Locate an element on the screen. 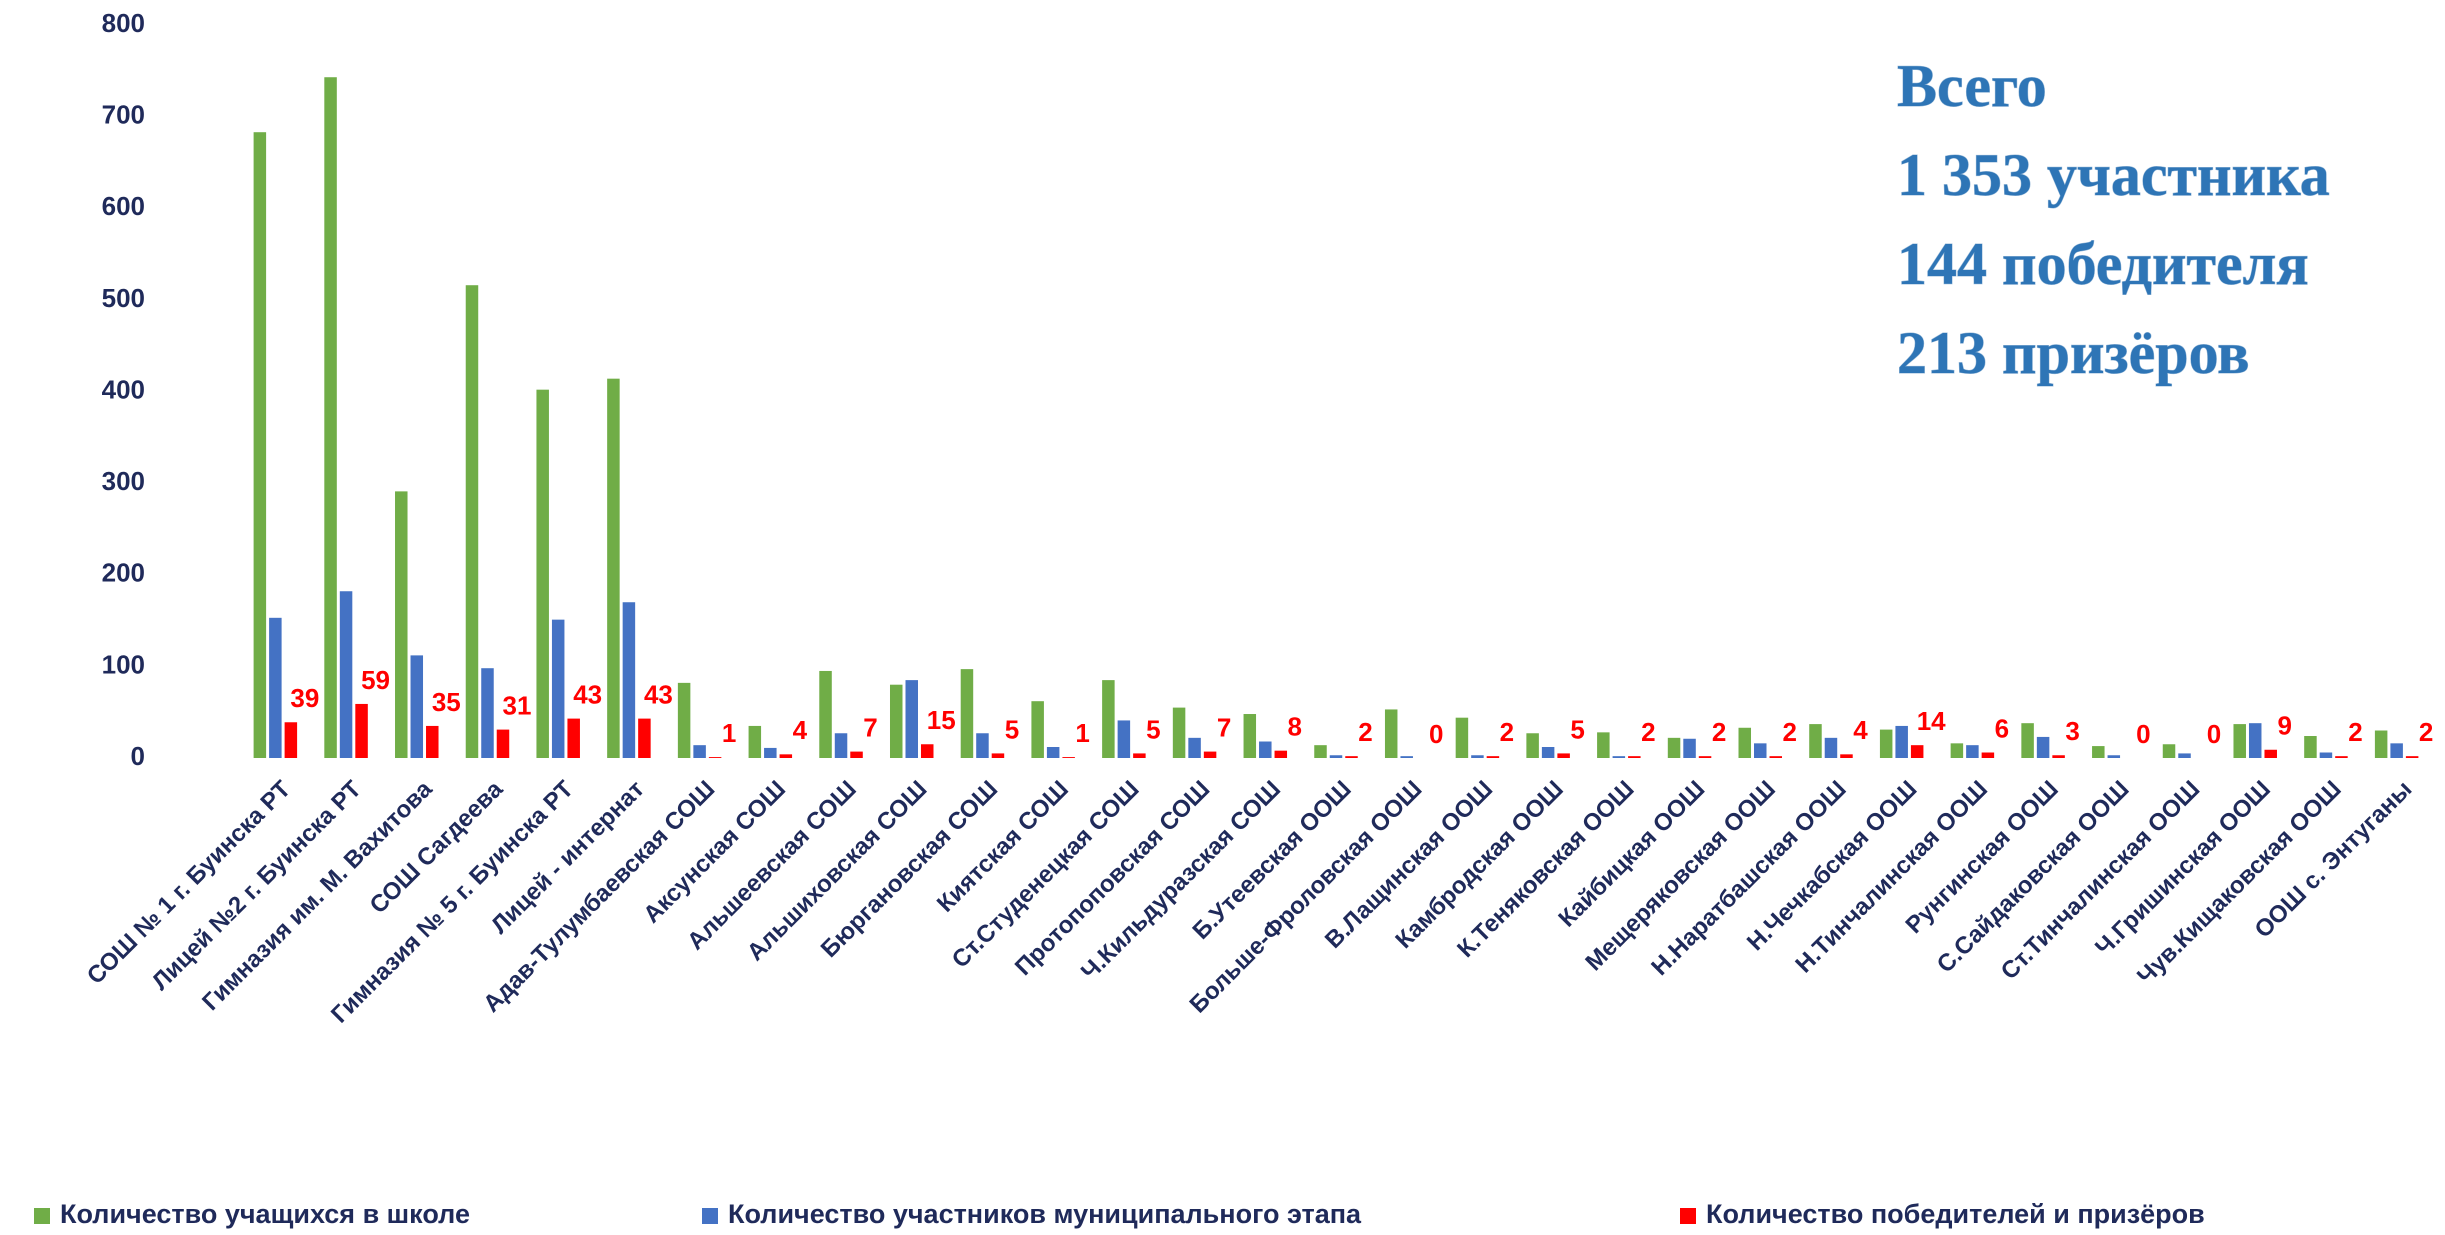 Image resolution: width=2445 pixels, height=1235 pixels. y-tick-label: 800 is located at coordinates (123, 23).